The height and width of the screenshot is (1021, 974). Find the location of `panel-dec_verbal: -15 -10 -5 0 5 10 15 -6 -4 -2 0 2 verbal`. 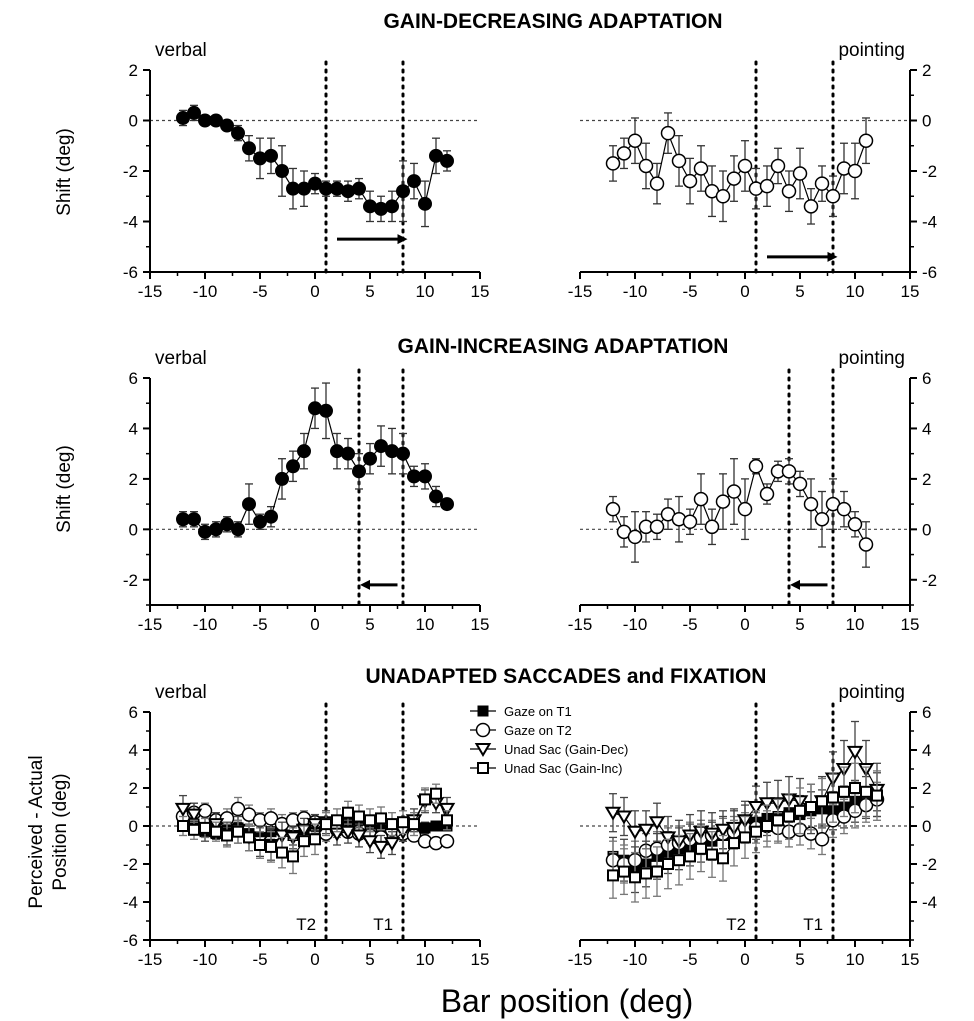

panel-dec_verbal: -15 -10 -5 0 5 10 15 -6 -4 -2 0 2 verbal is located at coordinates (306, 170).